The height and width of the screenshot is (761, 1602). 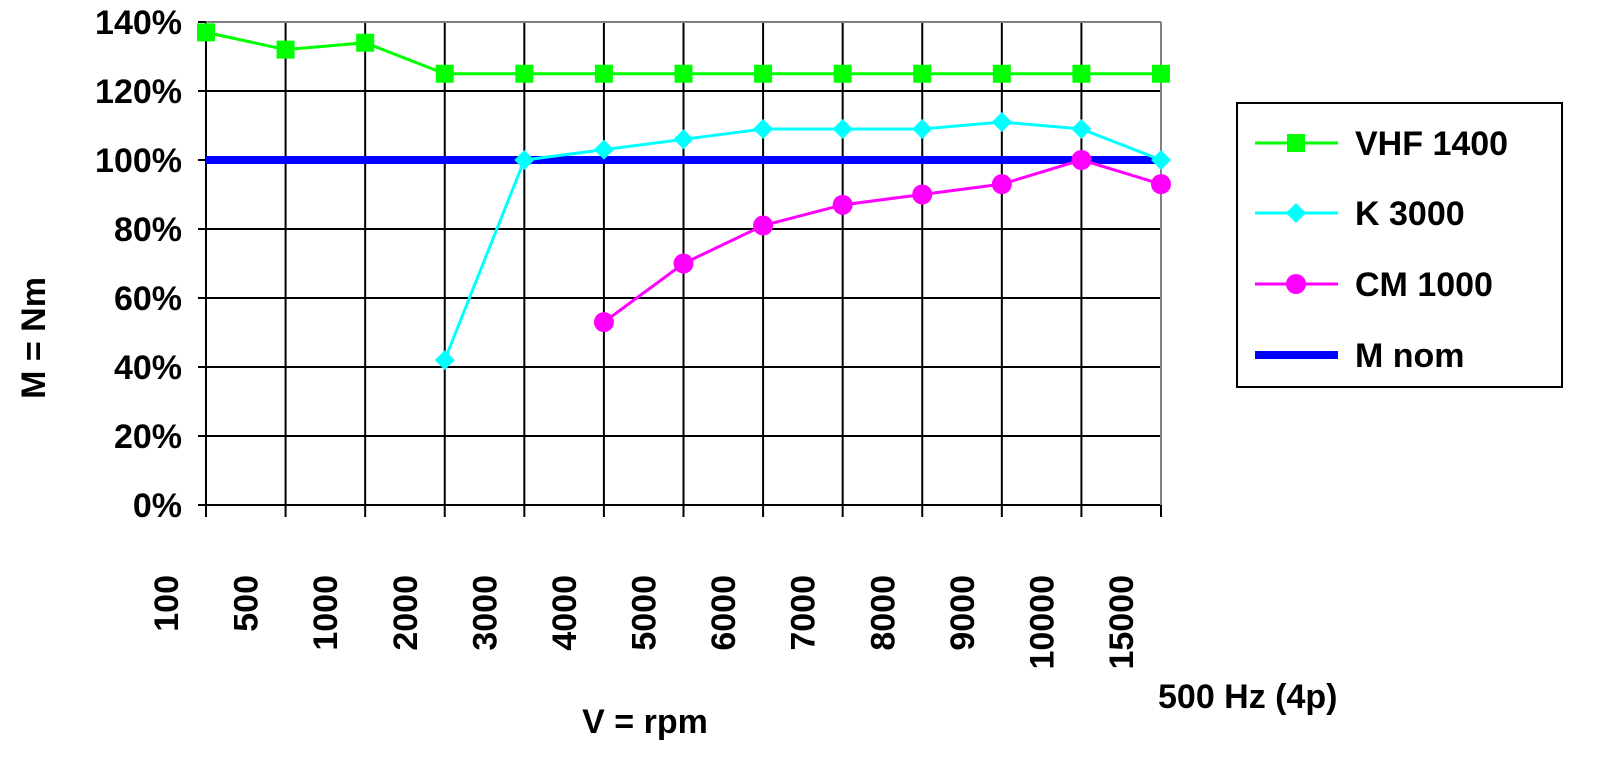 I want to click on legend: VHF 1400 K 3000 CM 1000 M nom, so click(x=1399, y=245).